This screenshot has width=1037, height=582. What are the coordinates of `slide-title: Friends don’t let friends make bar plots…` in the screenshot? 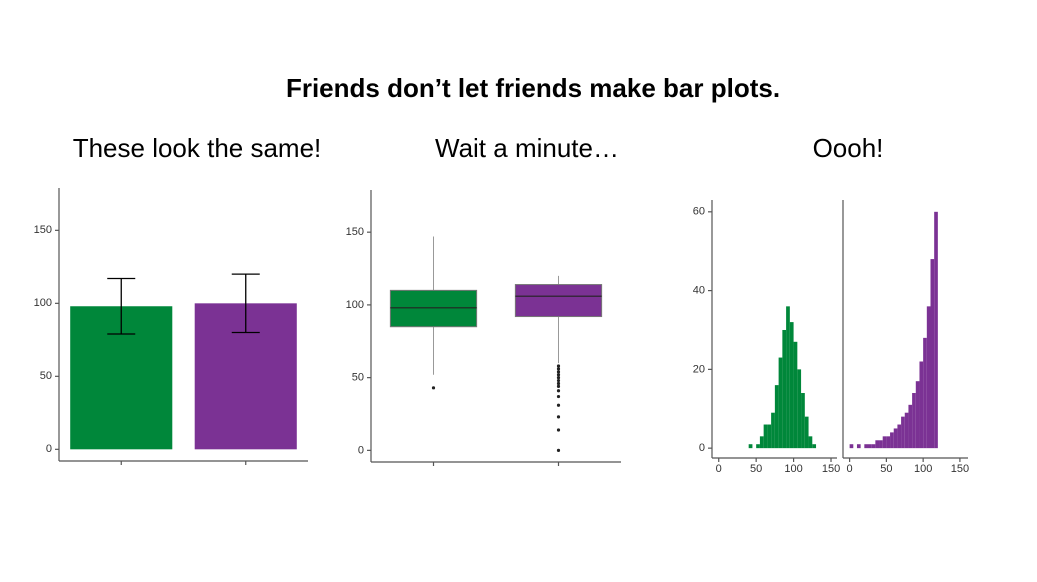 It's located at (533, 88).